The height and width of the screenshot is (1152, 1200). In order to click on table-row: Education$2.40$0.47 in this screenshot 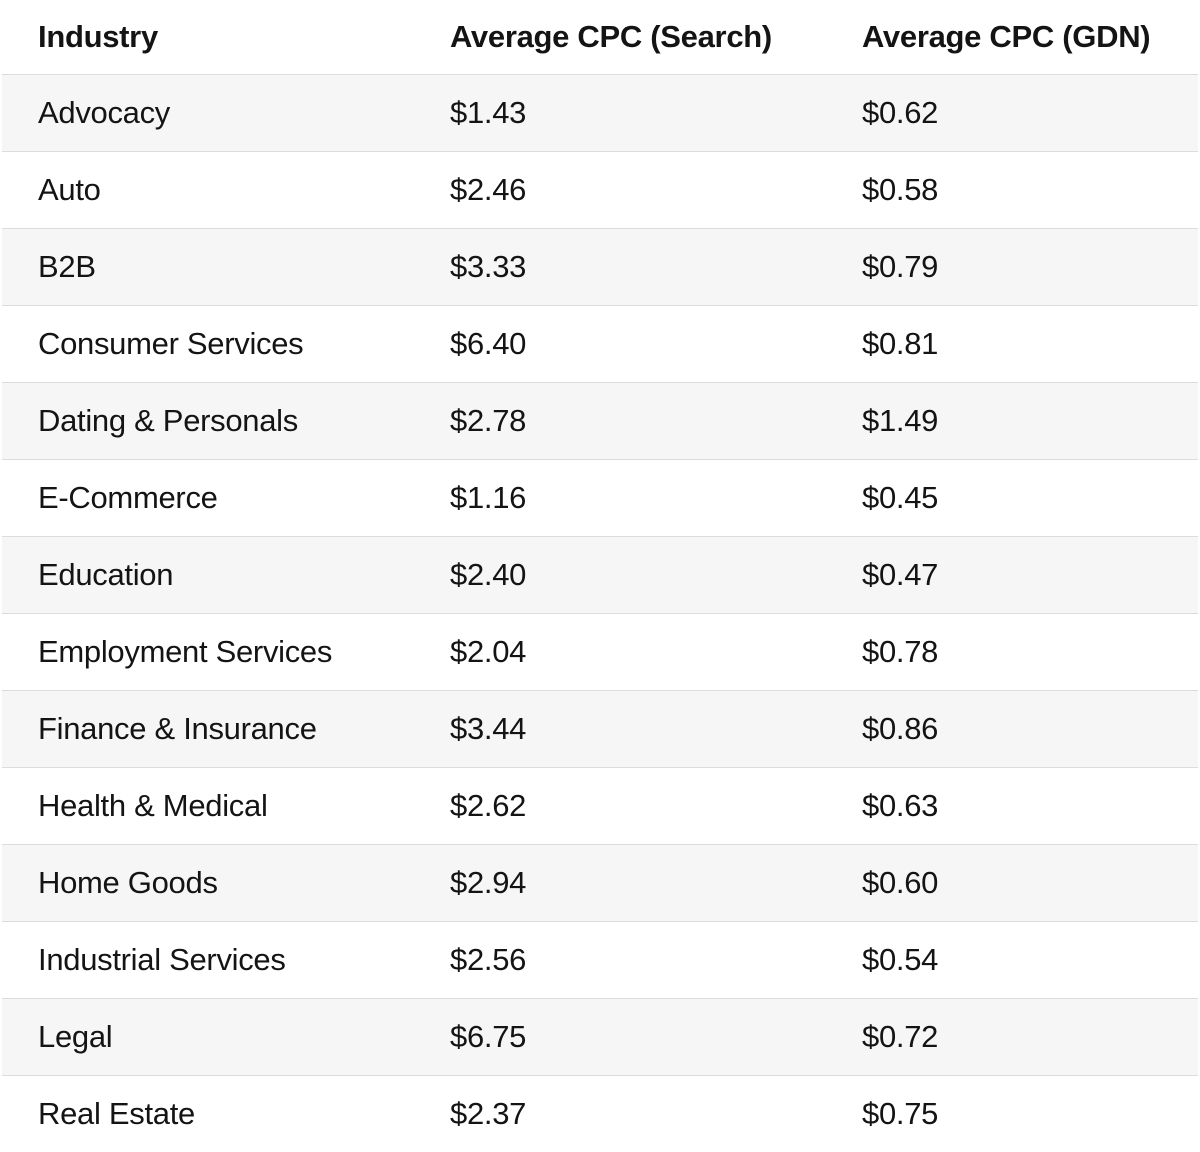, I will do `click(600, 575)`.